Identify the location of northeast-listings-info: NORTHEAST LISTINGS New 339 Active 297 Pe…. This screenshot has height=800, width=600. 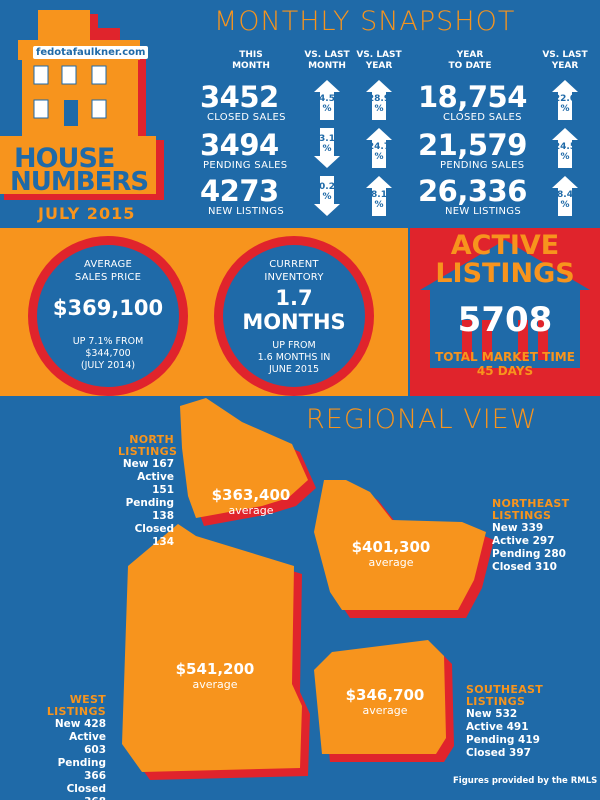
(531, 535).